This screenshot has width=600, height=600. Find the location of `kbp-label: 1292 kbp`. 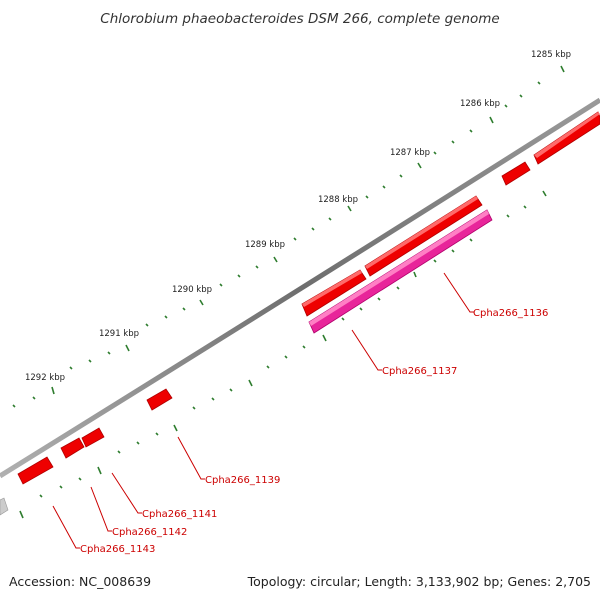

kbp-label: 1292 kbp is located at coordinates (45, 378).